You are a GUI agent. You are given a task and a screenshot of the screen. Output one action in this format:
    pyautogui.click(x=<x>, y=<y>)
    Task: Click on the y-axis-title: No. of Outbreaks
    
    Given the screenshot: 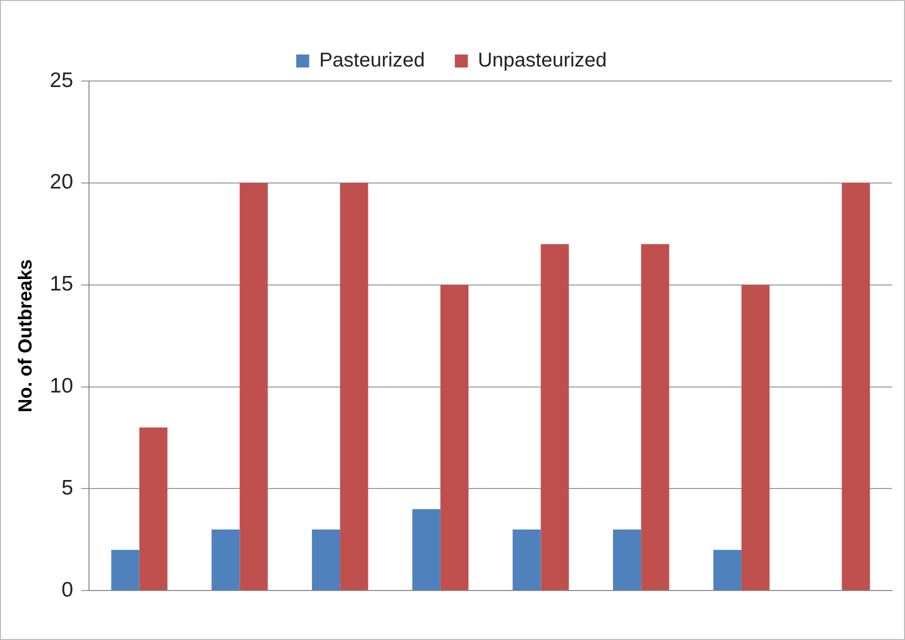 What is the action you would take?
    pyautogui.click(x=26, y=335)
    